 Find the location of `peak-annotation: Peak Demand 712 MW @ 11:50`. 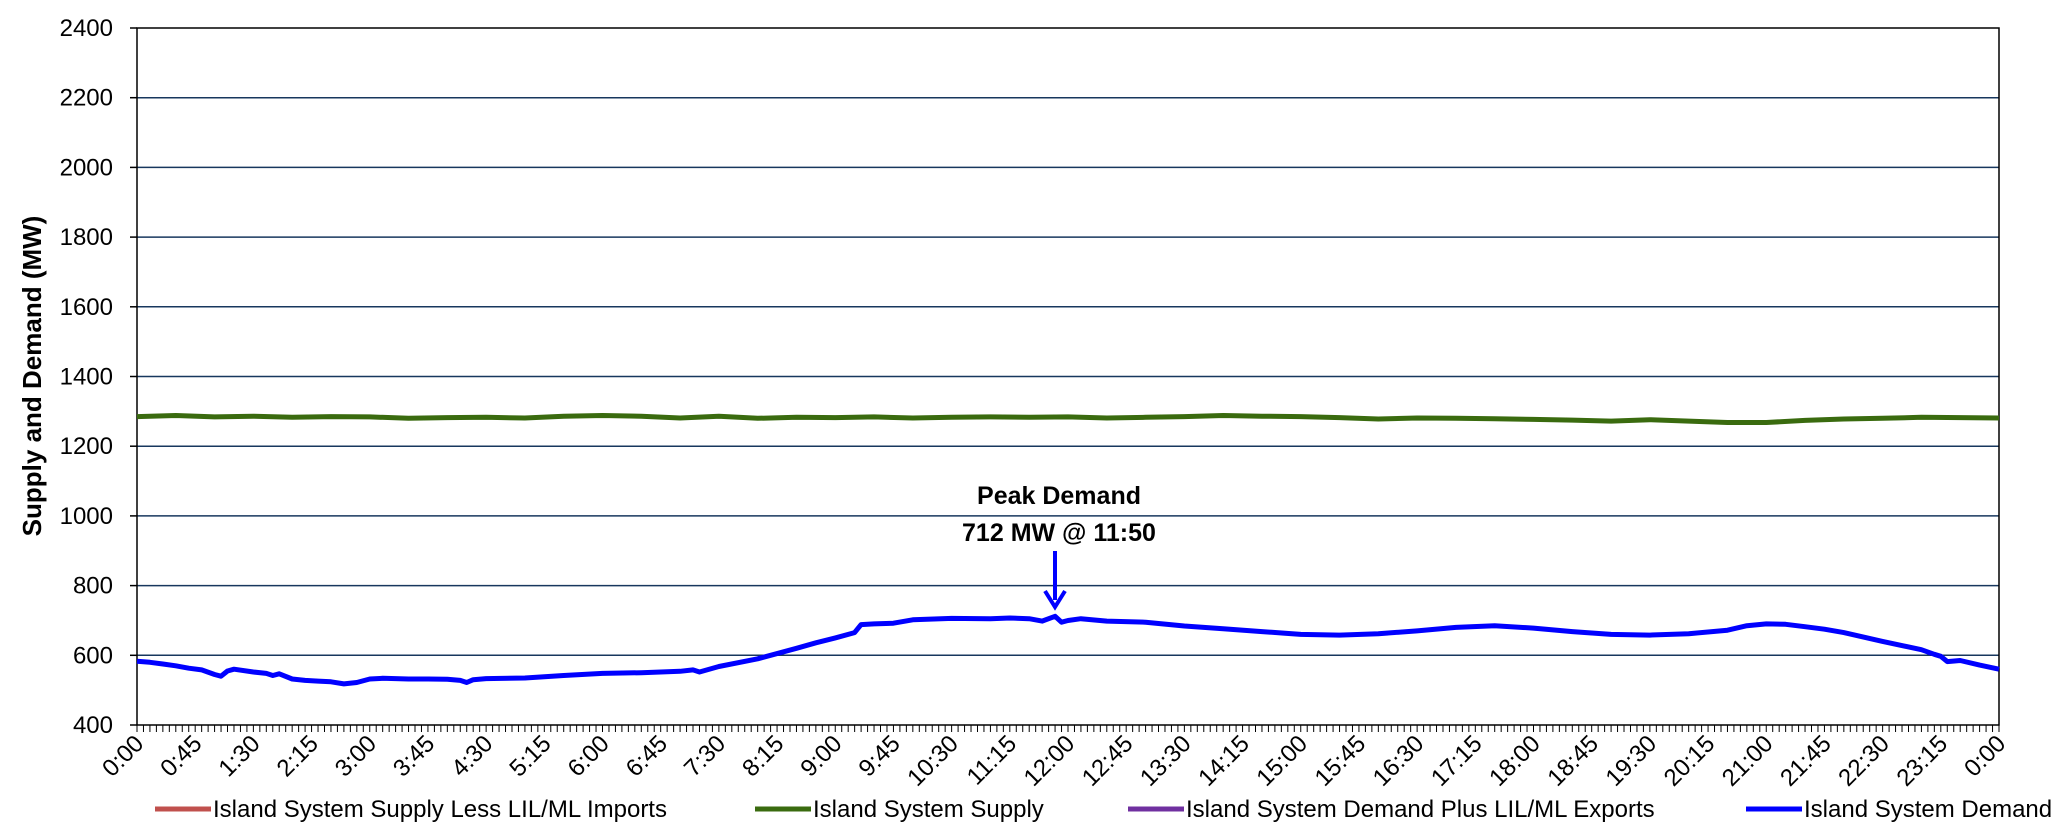

peak-annotation: Peak Demand 712 MW @ 11:50 is located at coordinates (1059, 546).